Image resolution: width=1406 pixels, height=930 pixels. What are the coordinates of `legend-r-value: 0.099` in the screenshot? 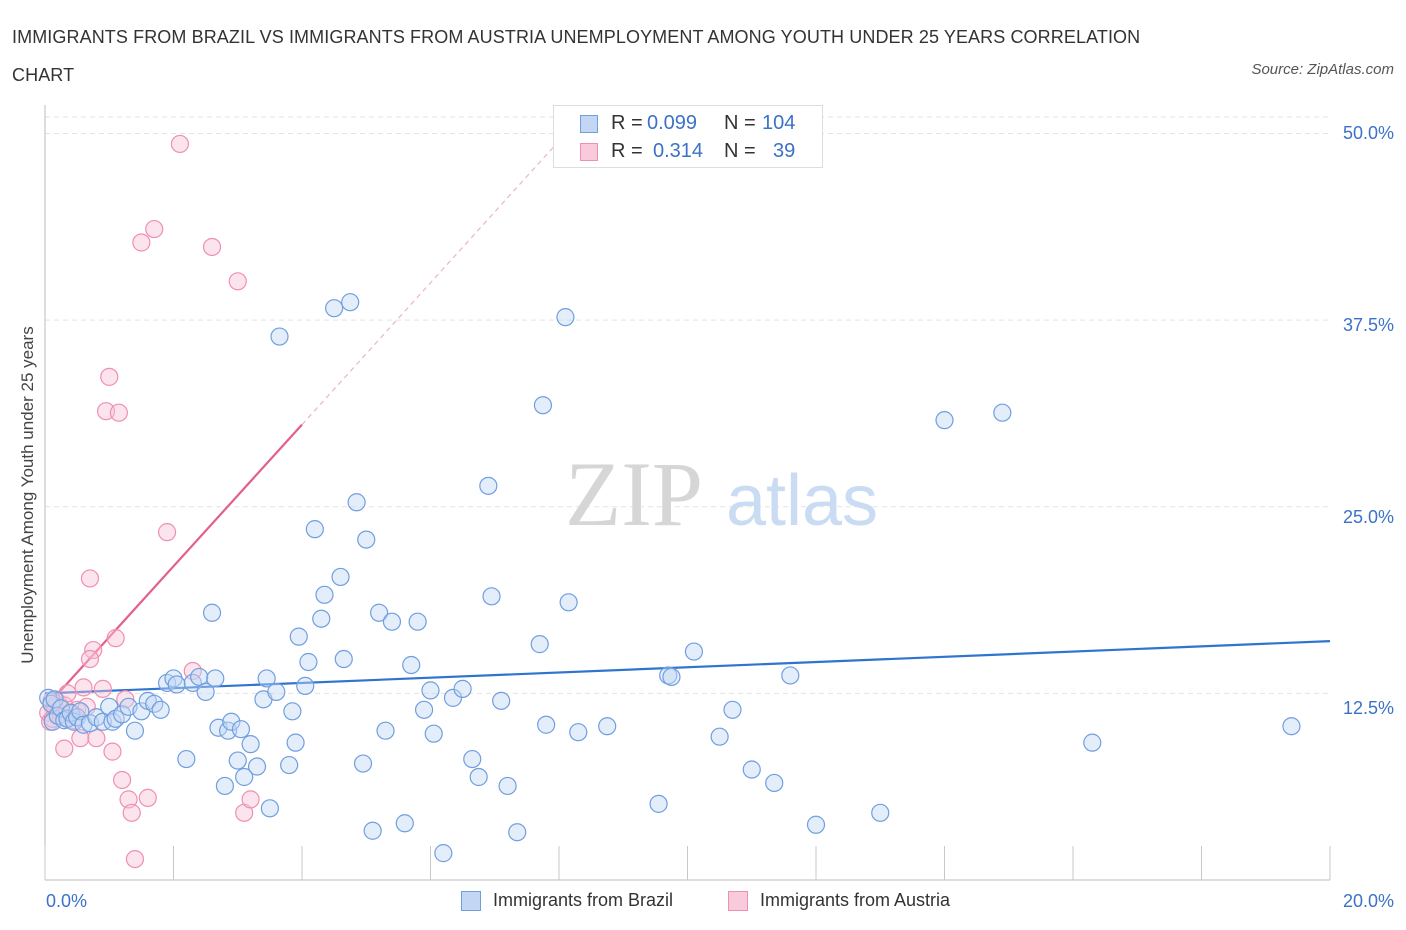 It's located at (672, 123).